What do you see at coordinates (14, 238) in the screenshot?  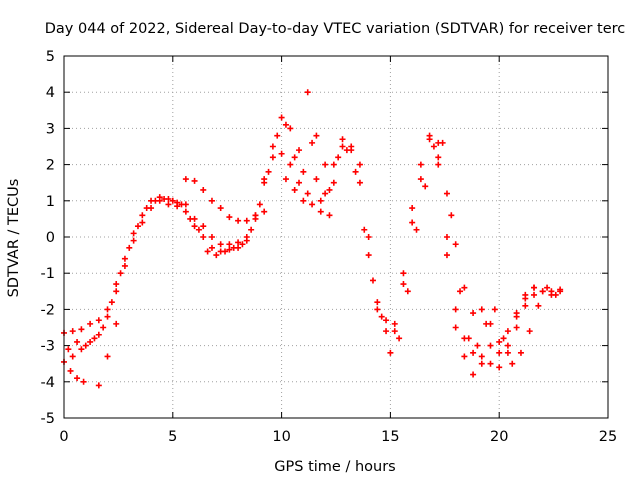 I see `y-axis-label: SDTVAR / TECUs` at bounding box center [14, 238].